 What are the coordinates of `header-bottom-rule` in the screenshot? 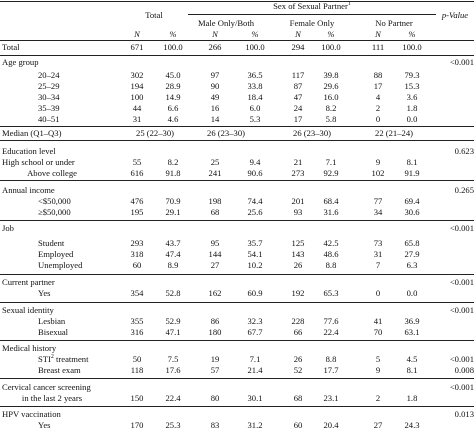 It's located at (237, 40).